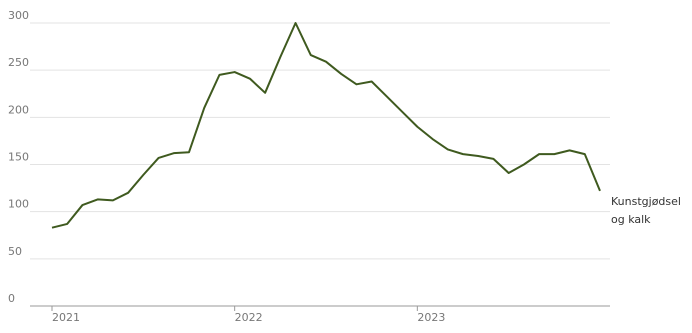 The width and height of the screenshot is (692, 333). What do you see at coordinates (249, 317) in the screenshot?
I see `x-tick-label: 2022` at bounding box center [249, 317].